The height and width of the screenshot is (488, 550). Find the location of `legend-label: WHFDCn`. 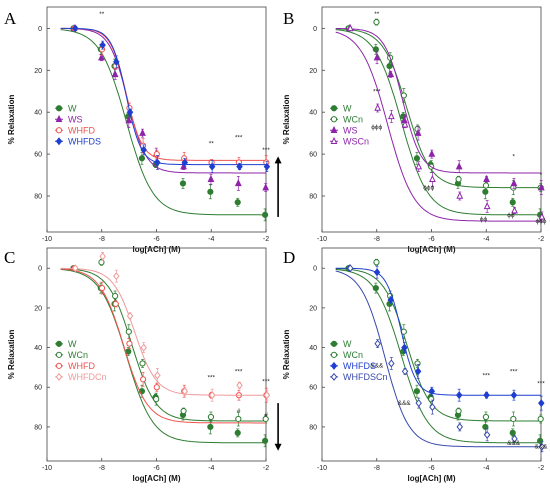

legend-label: WHFDCn is located at coordinates (87, 377).